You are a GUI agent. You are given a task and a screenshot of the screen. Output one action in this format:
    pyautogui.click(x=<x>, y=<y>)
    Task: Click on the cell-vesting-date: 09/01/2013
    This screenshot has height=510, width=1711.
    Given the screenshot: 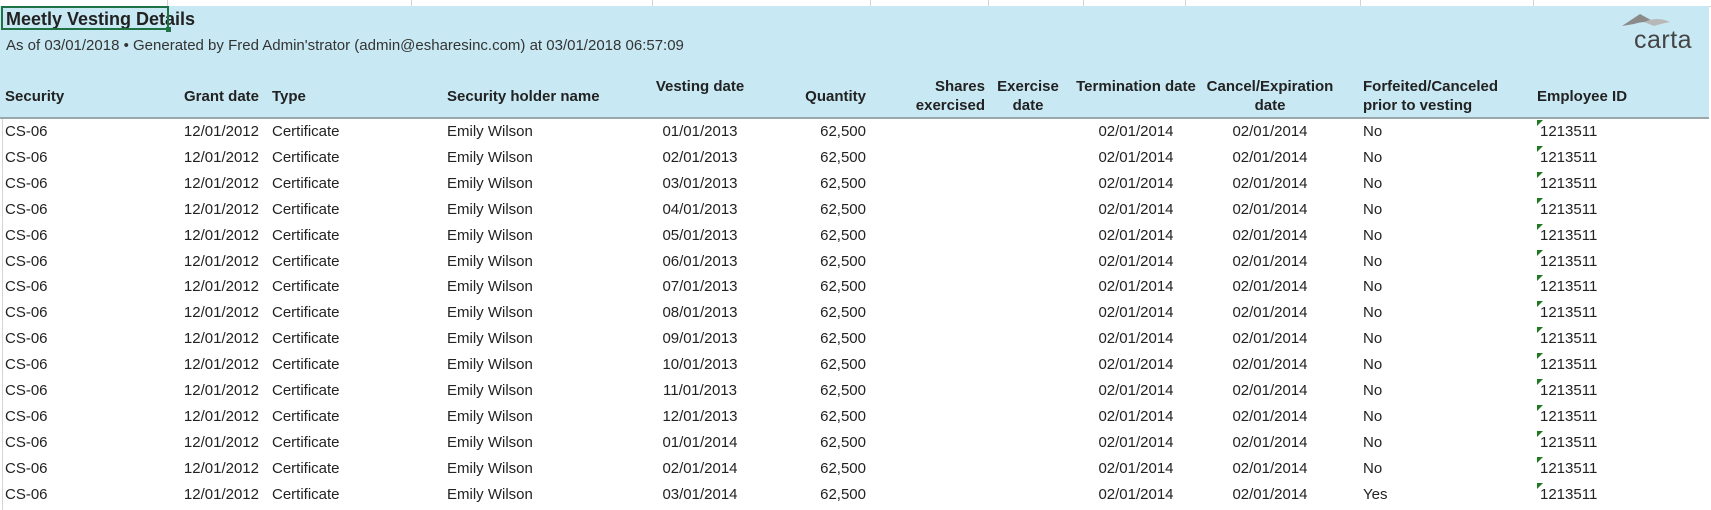 What is the action you would take?
    pyautogui.click(x=700, y=339)
    